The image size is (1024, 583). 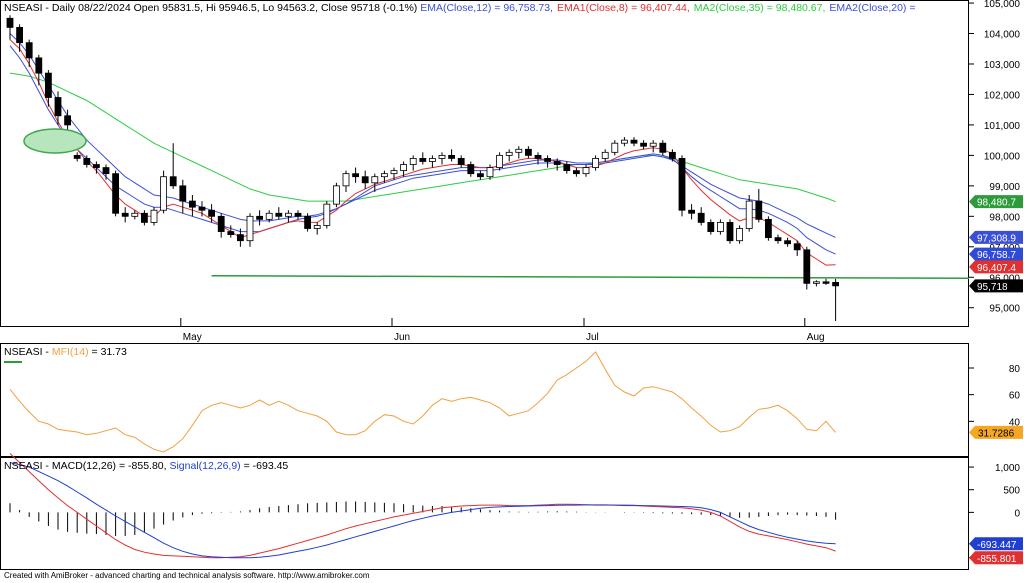 I want to click on macd-value-tag-label: -855.801, so click(x=997, y=559).